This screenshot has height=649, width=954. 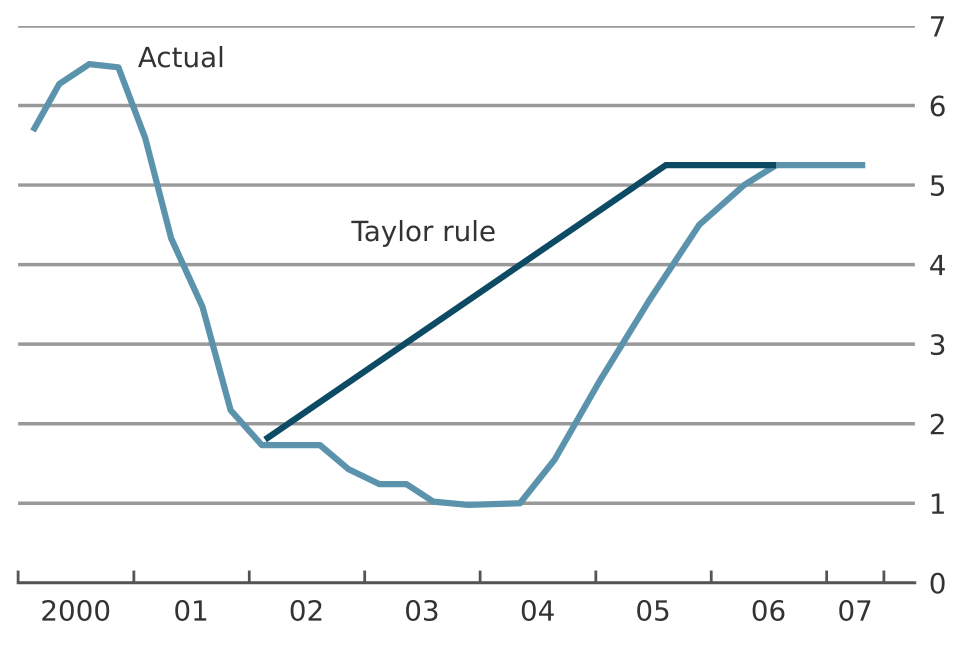 What do you see at coordinates (180, 57) in the screenshot?
I see `series-label: Actual` at bounding box center [180, 57].